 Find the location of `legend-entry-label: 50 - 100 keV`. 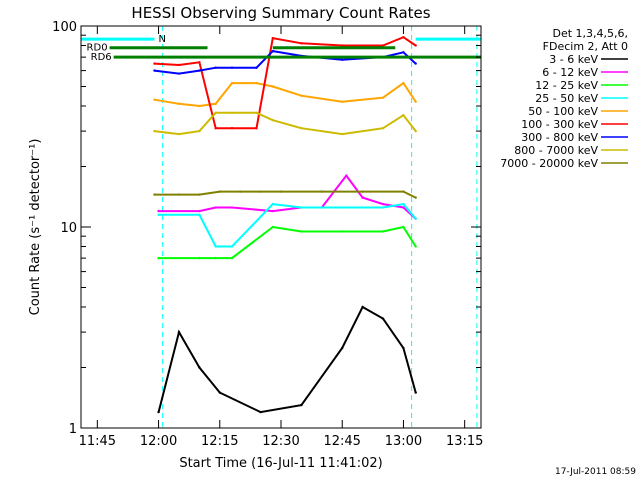

legend-entry-label: 50 - 100 keV is located at coordinates (563, 111).